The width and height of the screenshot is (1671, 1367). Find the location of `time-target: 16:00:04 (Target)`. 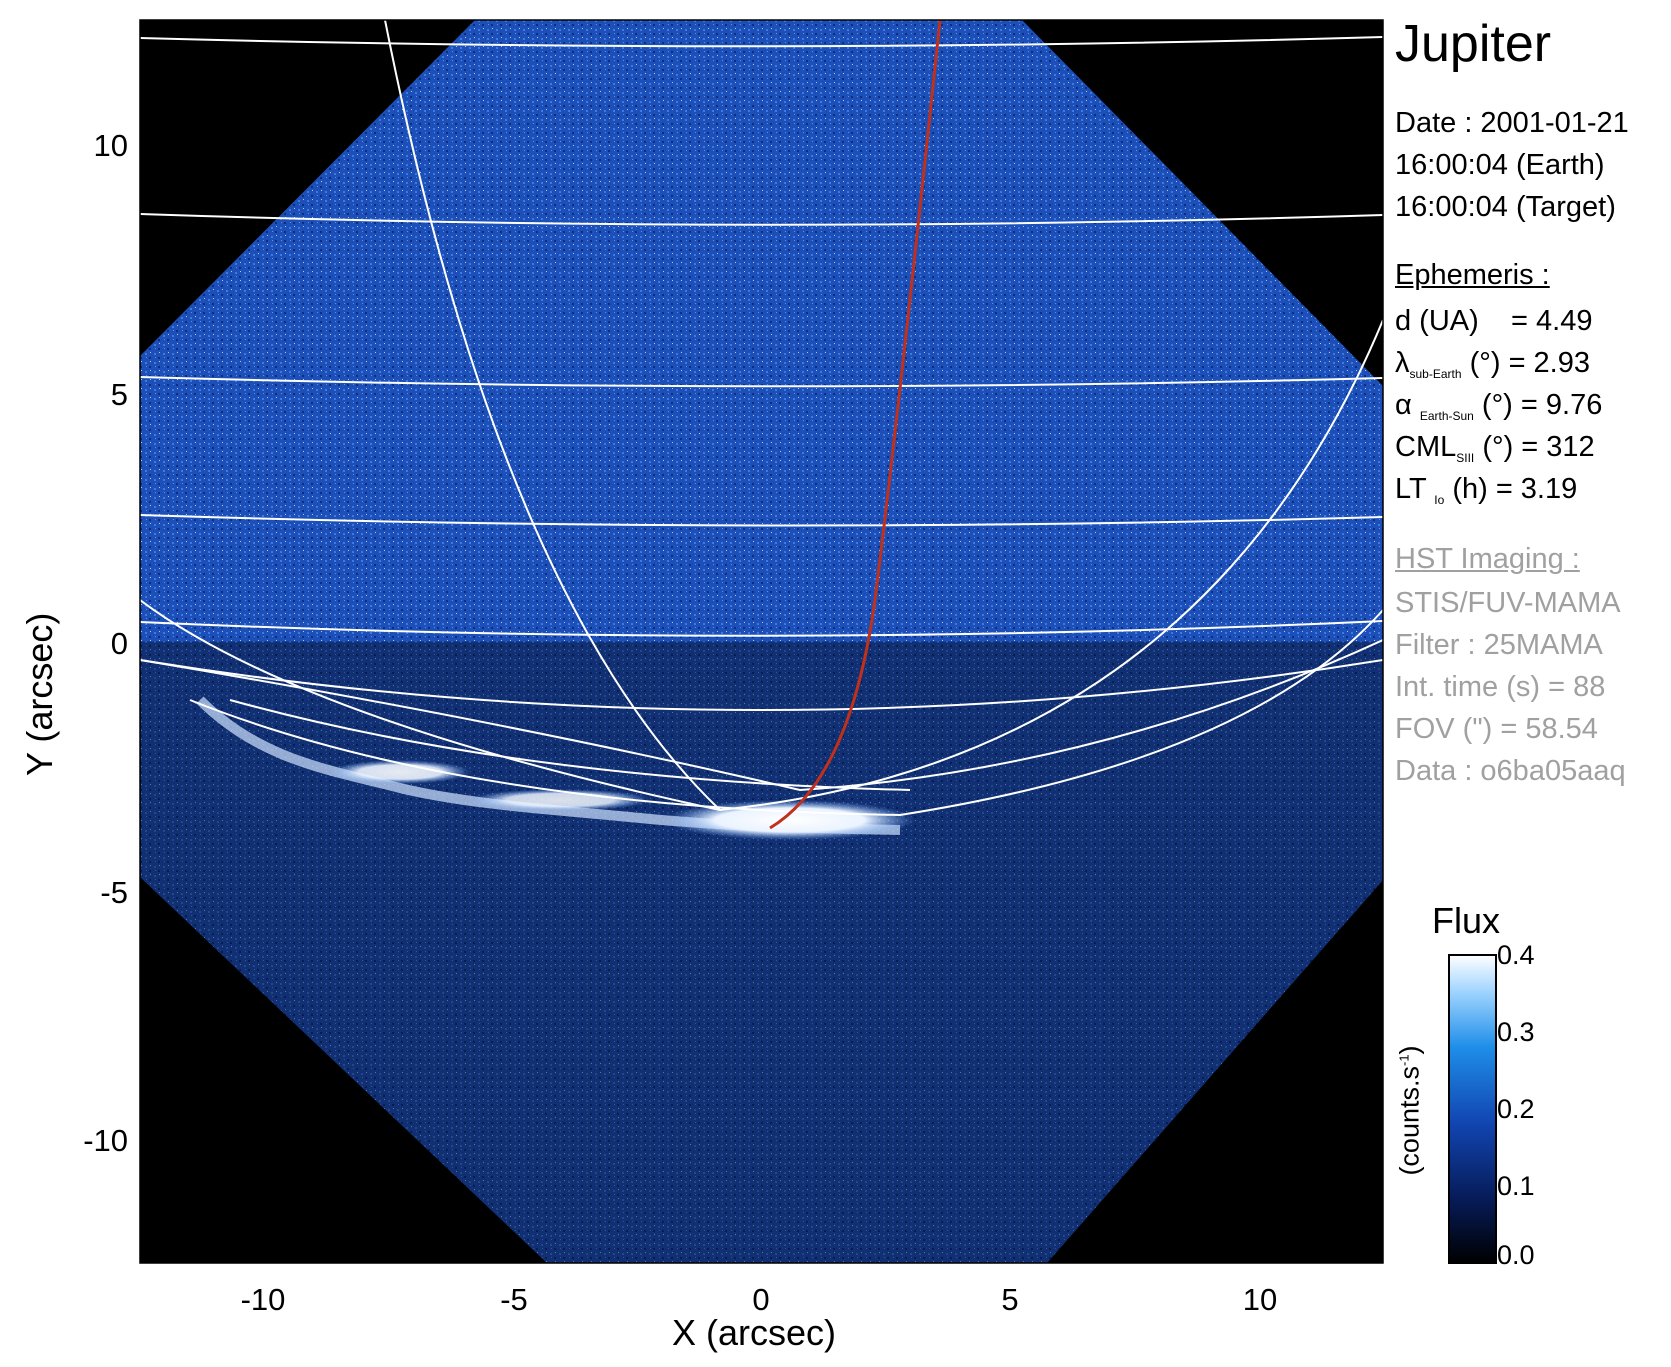

time-target: 16:00:04 (Target) is located at coordinates (1505, 207).